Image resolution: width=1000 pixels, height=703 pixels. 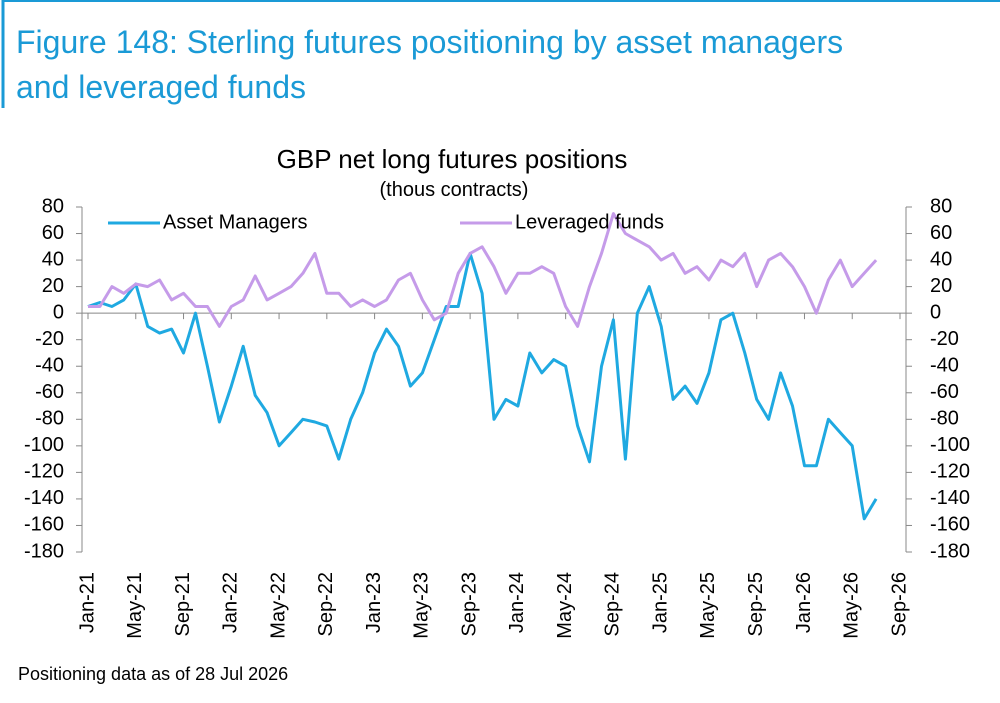 What do you see at coordinates (44, 525) in the screenshot?
I see `y-tick-label: -160` at bounding box center [44, 525].